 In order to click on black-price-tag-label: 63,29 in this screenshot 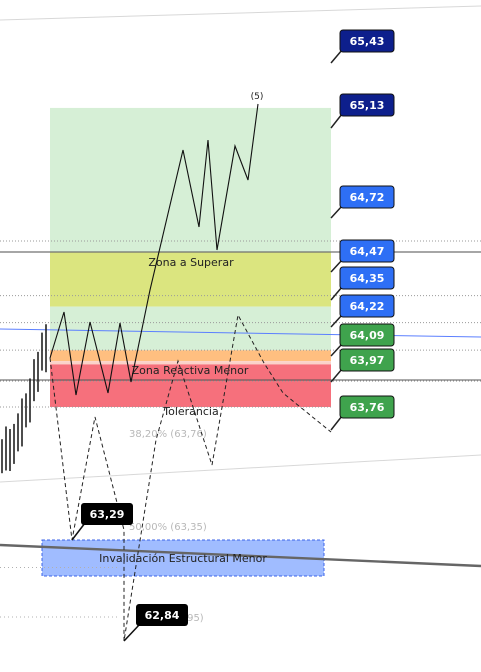, I will do `click(107, 514)`.